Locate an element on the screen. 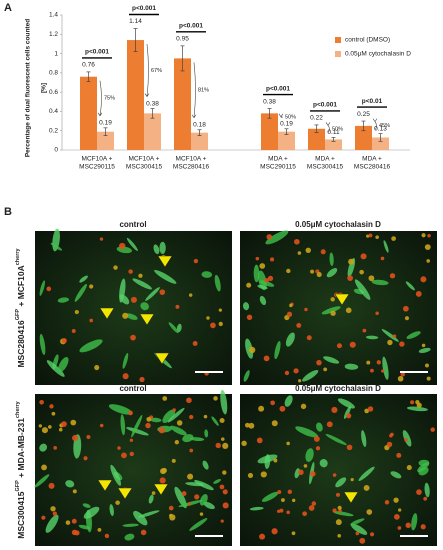 The width and height of the screenshot is (443, 550). p-value: p<0.001 is located at coordinates (191, 26).